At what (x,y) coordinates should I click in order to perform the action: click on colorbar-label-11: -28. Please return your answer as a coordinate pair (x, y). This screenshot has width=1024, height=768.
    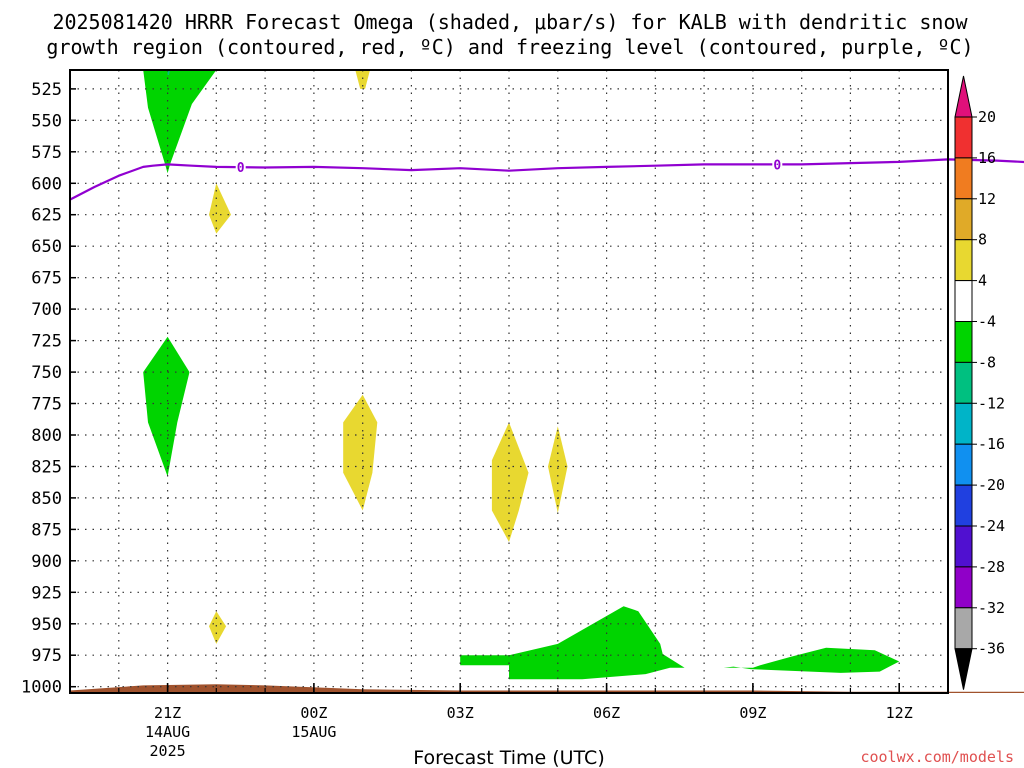
    Looking at the image, I should click on (991, 567).